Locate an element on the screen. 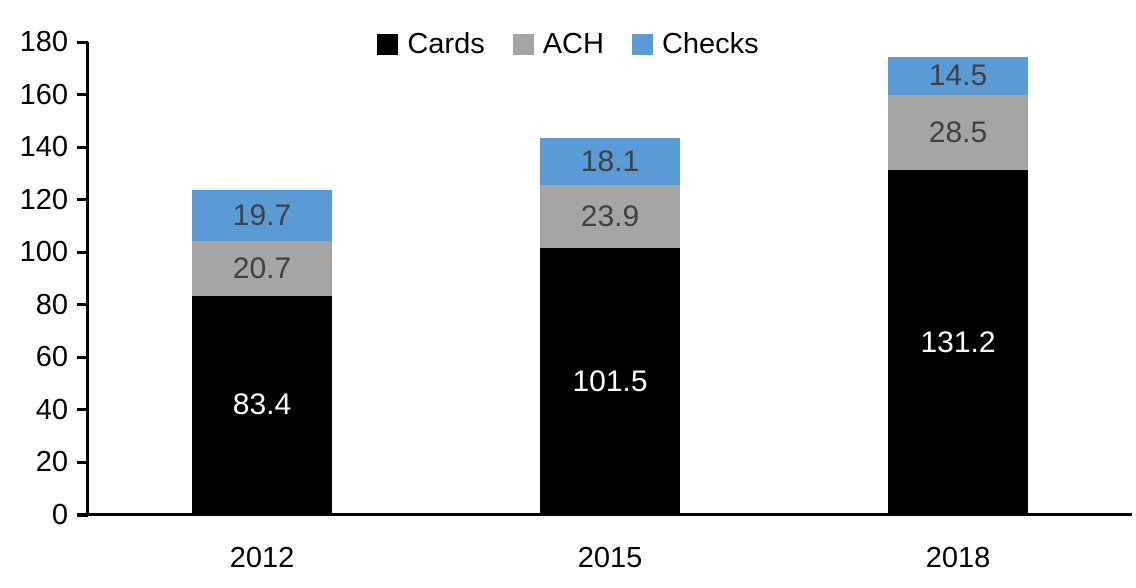  legend-item-checks: Checks is located at coordinates (695, 44).